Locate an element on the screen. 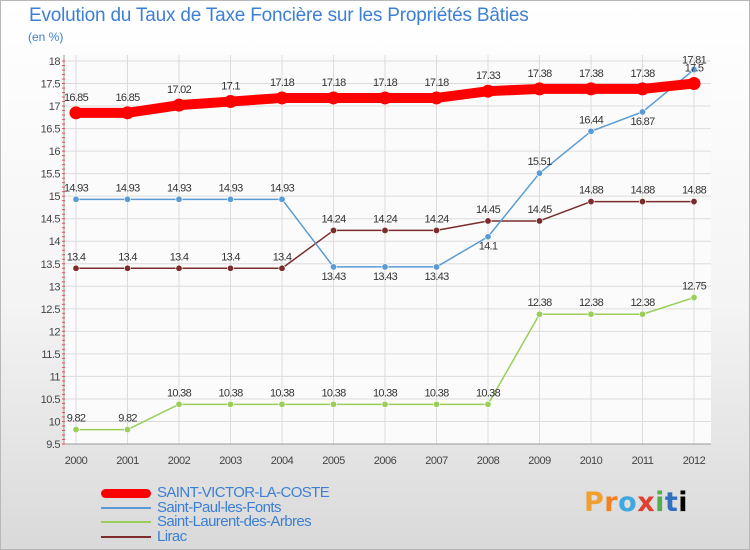 The width and height of the screenshot is (750, 550). y-tick-label: 16.5 is located at coordinates (51, 130).